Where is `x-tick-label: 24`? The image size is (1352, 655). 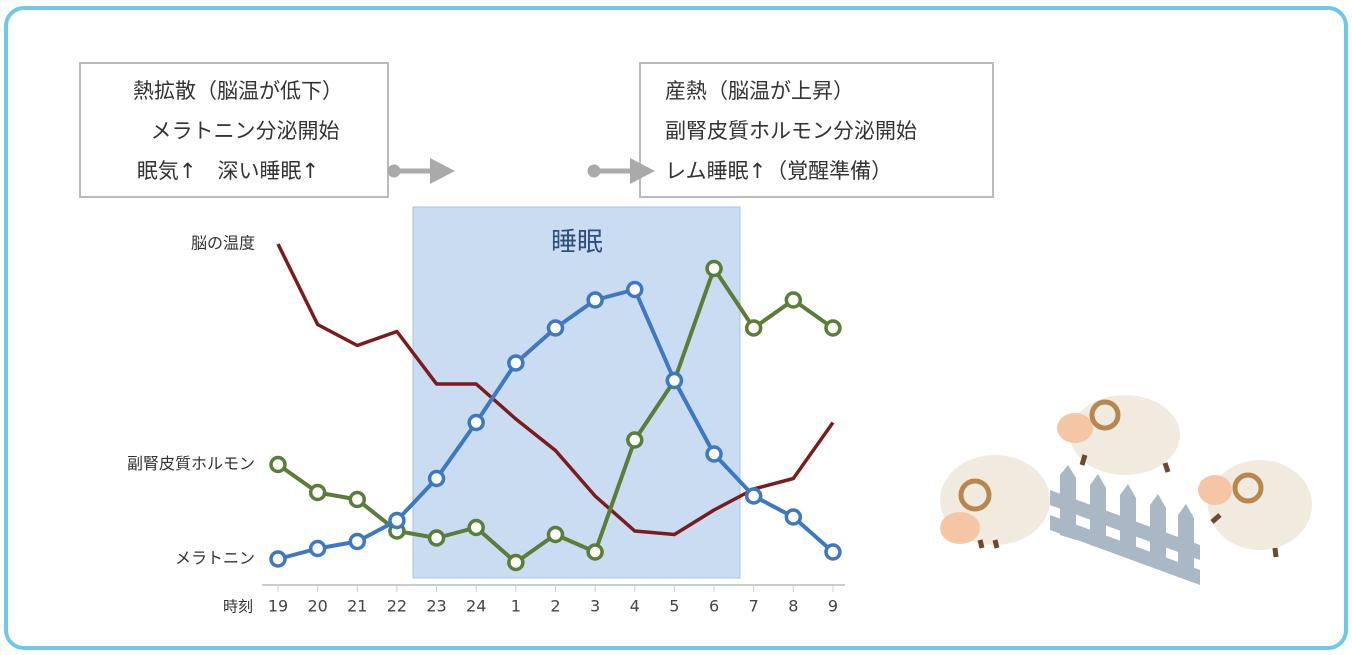 x-tick-label: 24 is located at coordinates (476, 606).